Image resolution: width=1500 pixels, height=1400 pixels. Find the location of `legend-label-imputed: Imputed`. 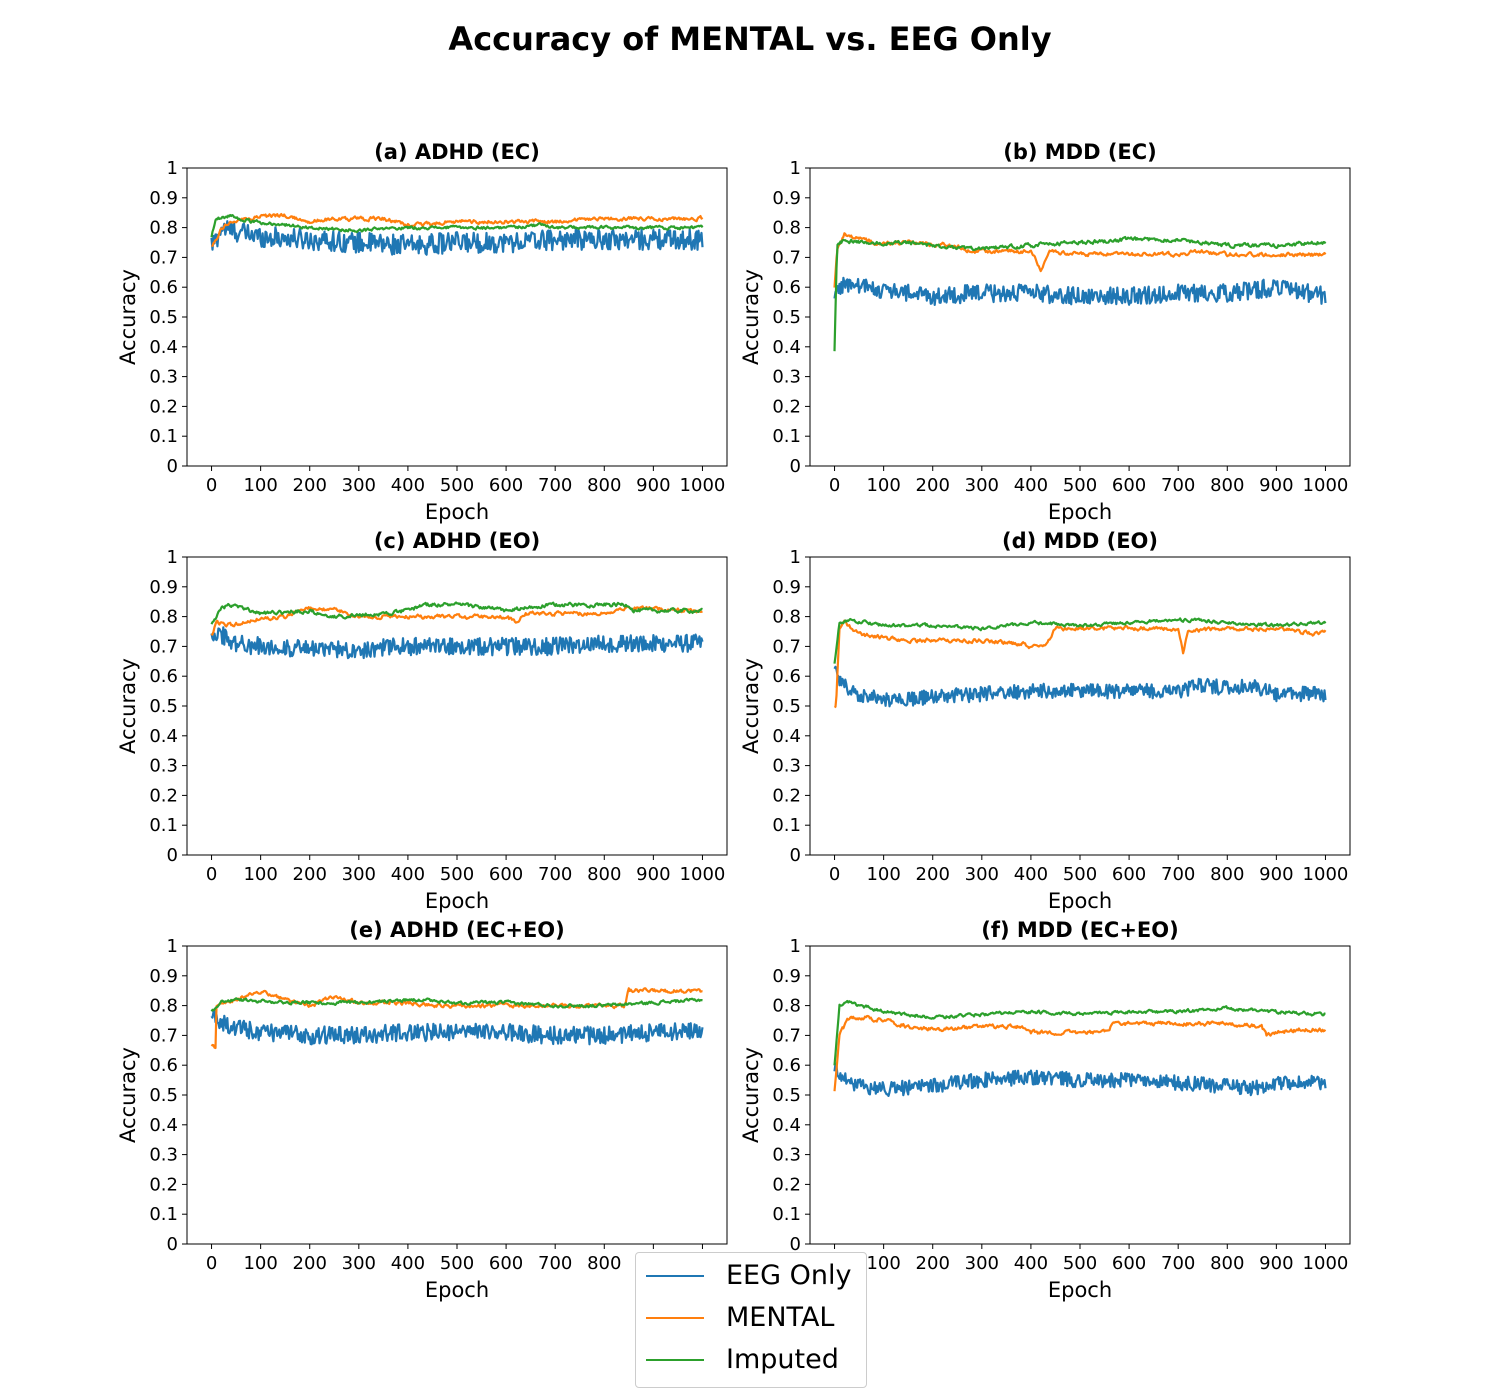

legend-label-imputed: Imputed is located at coordinates (782, 1359).